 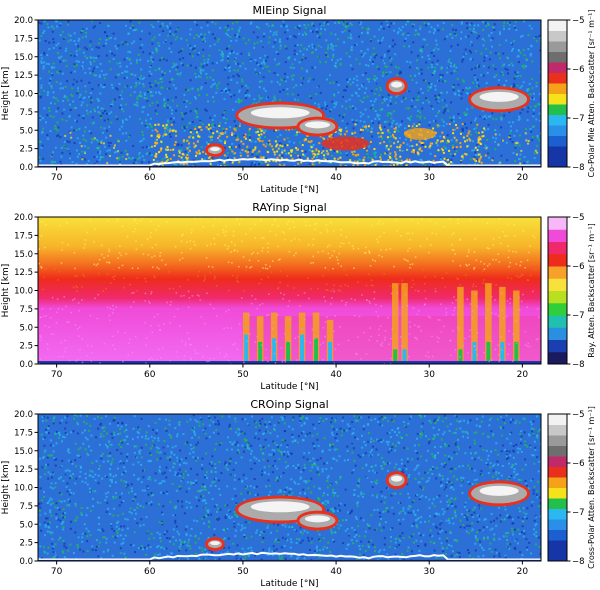 What do you see at coordinates (557, 67) in the screenshot?
I see `colorbar-swatch` at bounding box center [557, 67].